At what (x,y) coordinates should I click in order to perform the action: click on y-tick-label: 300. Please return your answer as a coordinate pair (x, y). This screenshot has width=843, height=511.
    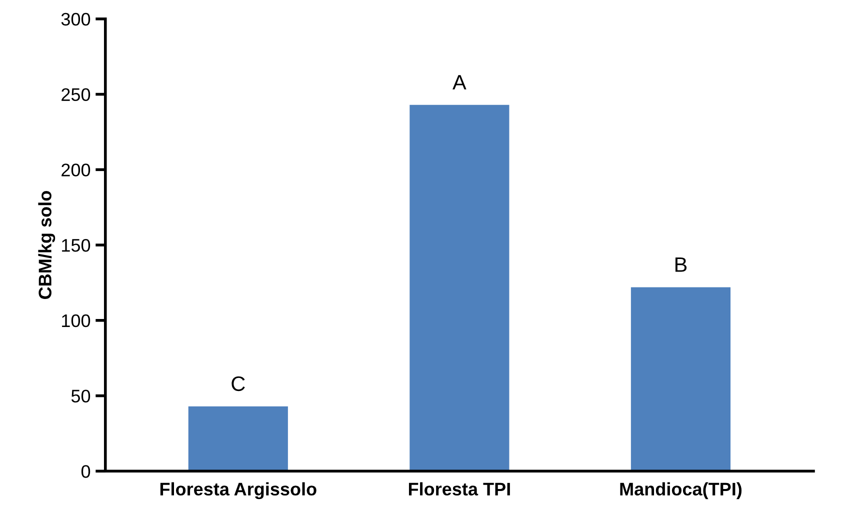
    Looking at the image, I should click on (75, 19).